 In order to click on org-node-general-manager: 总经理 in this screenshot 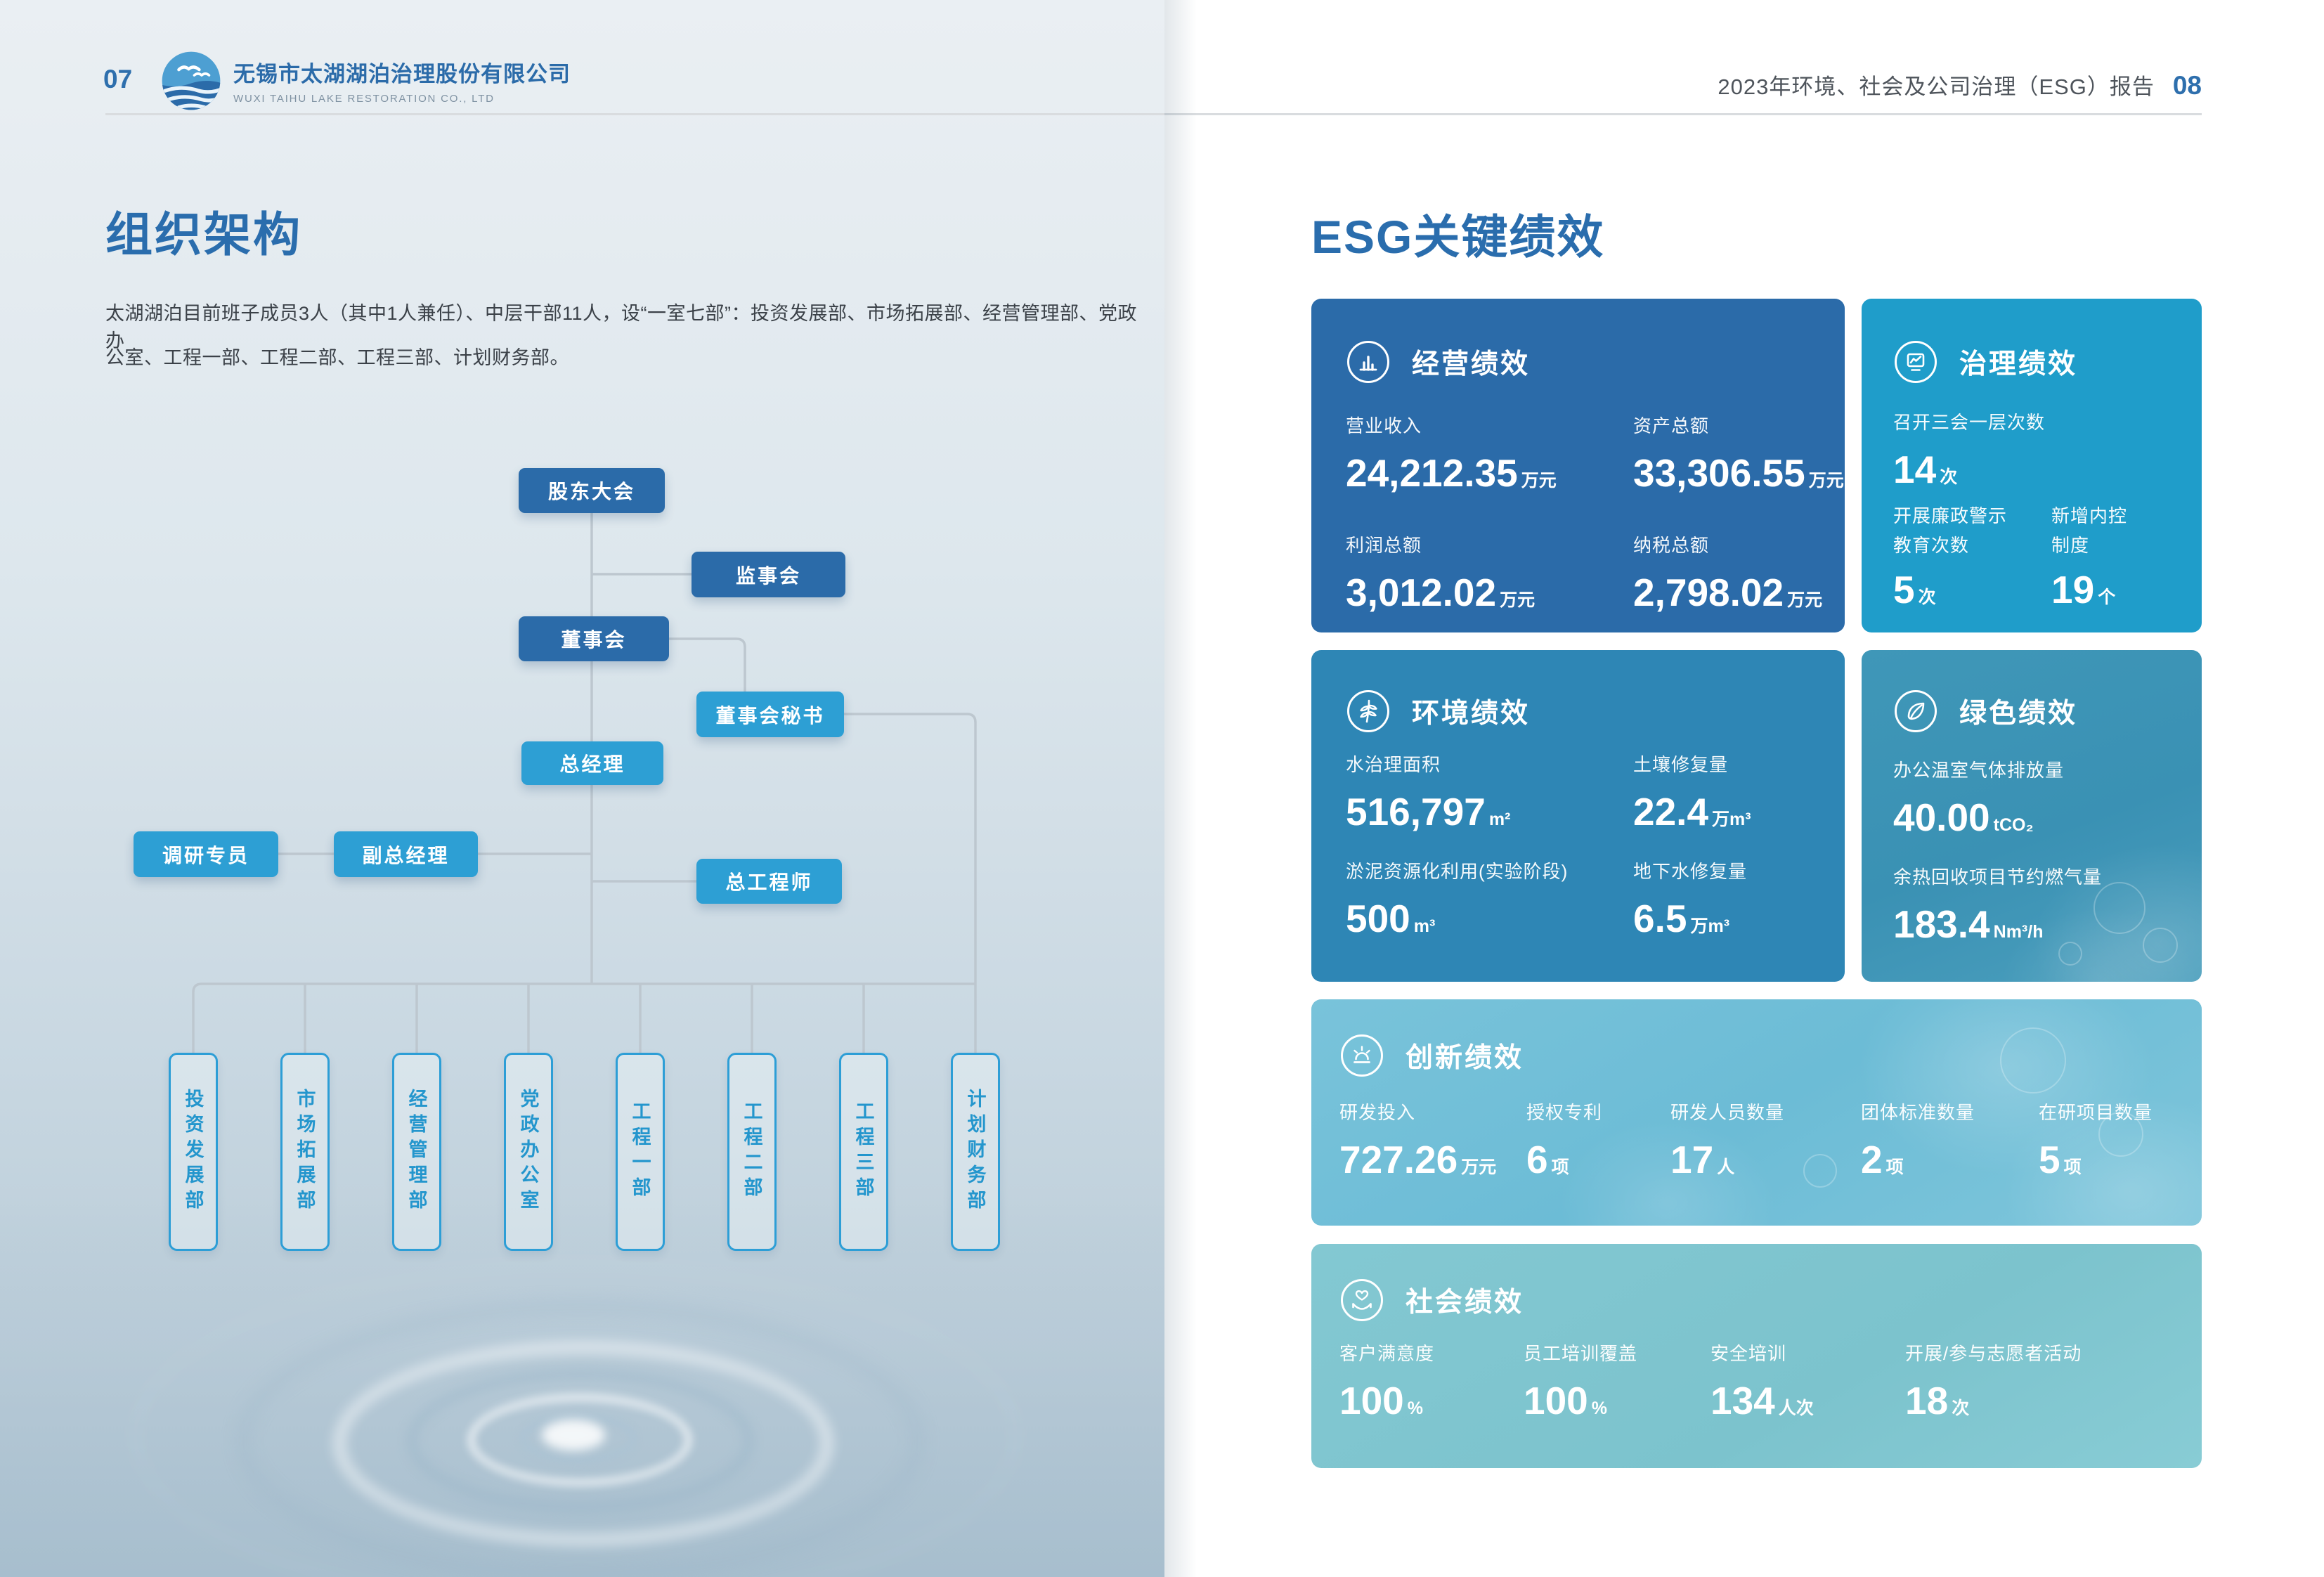, I will do `click(592, 763)`.